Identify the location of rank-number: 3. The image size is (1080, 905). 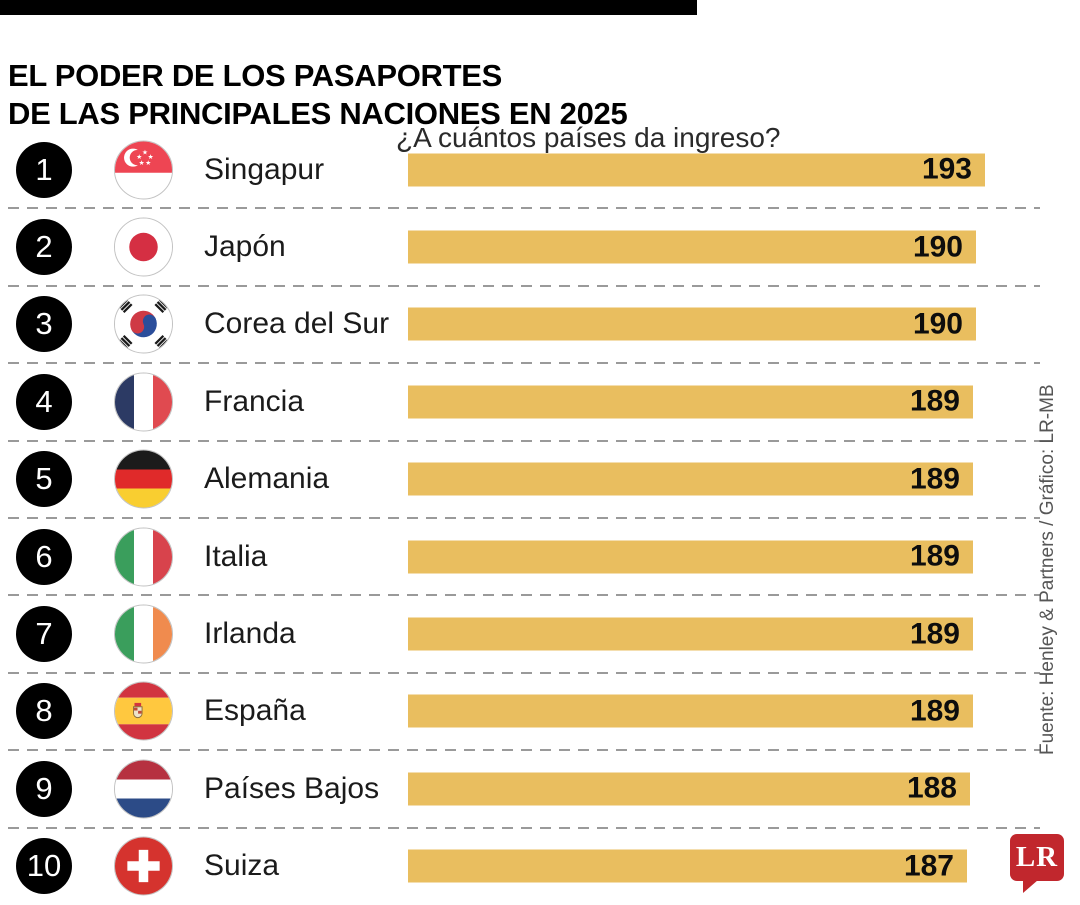
(44, 324).